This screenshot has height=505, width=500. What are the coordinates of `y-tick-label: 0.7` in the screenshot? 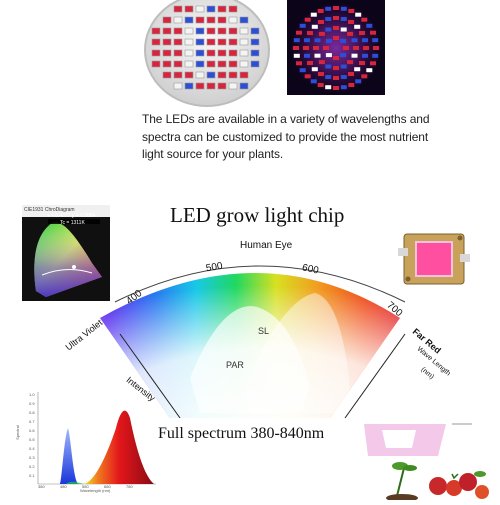 It's located at (32, 421).